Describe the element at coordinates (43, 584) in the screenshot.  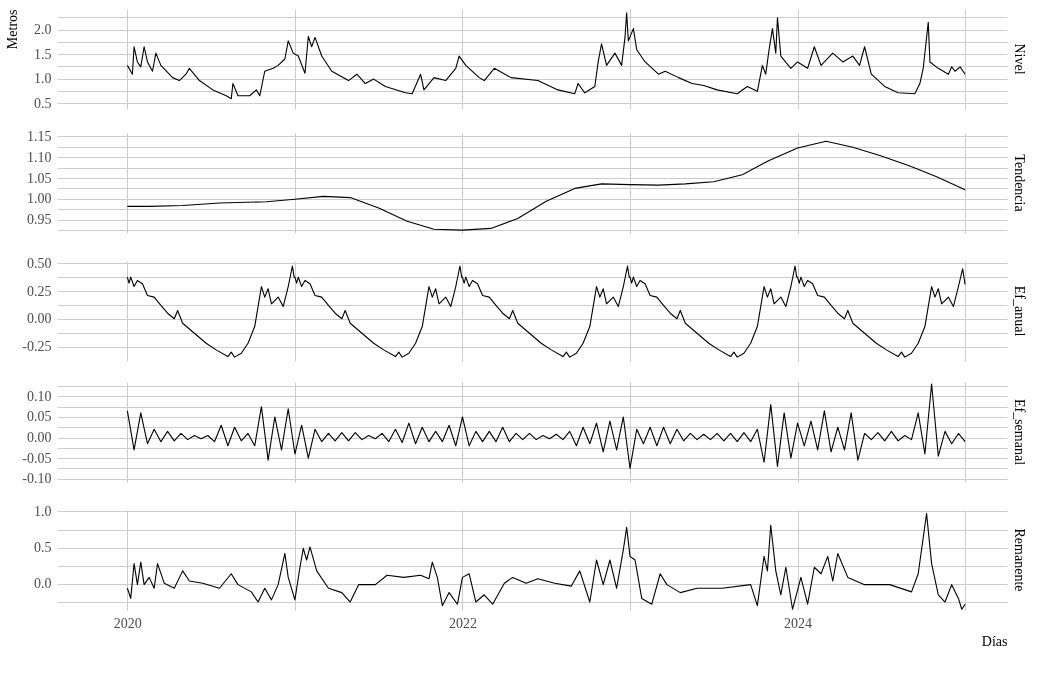
I see `y-tick-label: 0.0` at that location.